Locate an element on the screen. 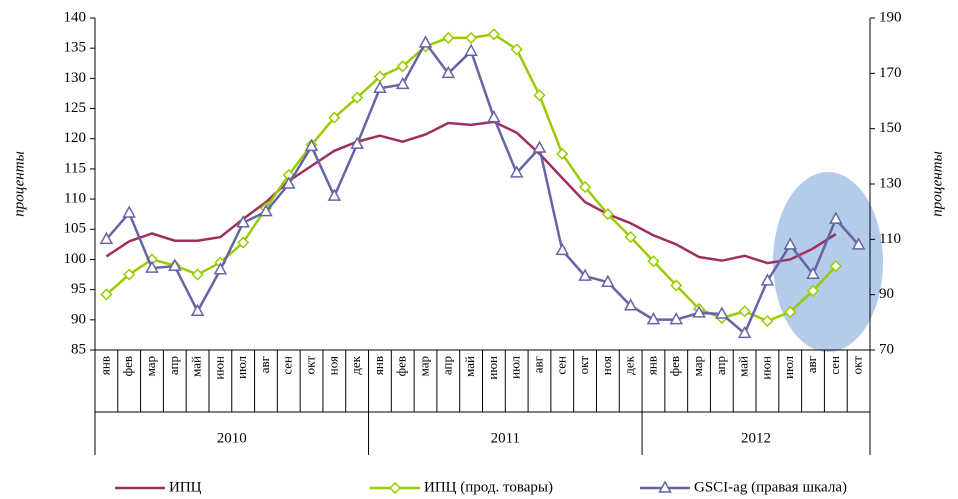 The height and width of the screenshot is (499, 958). x-tick-label: апр is located at coordinates (173, 365).